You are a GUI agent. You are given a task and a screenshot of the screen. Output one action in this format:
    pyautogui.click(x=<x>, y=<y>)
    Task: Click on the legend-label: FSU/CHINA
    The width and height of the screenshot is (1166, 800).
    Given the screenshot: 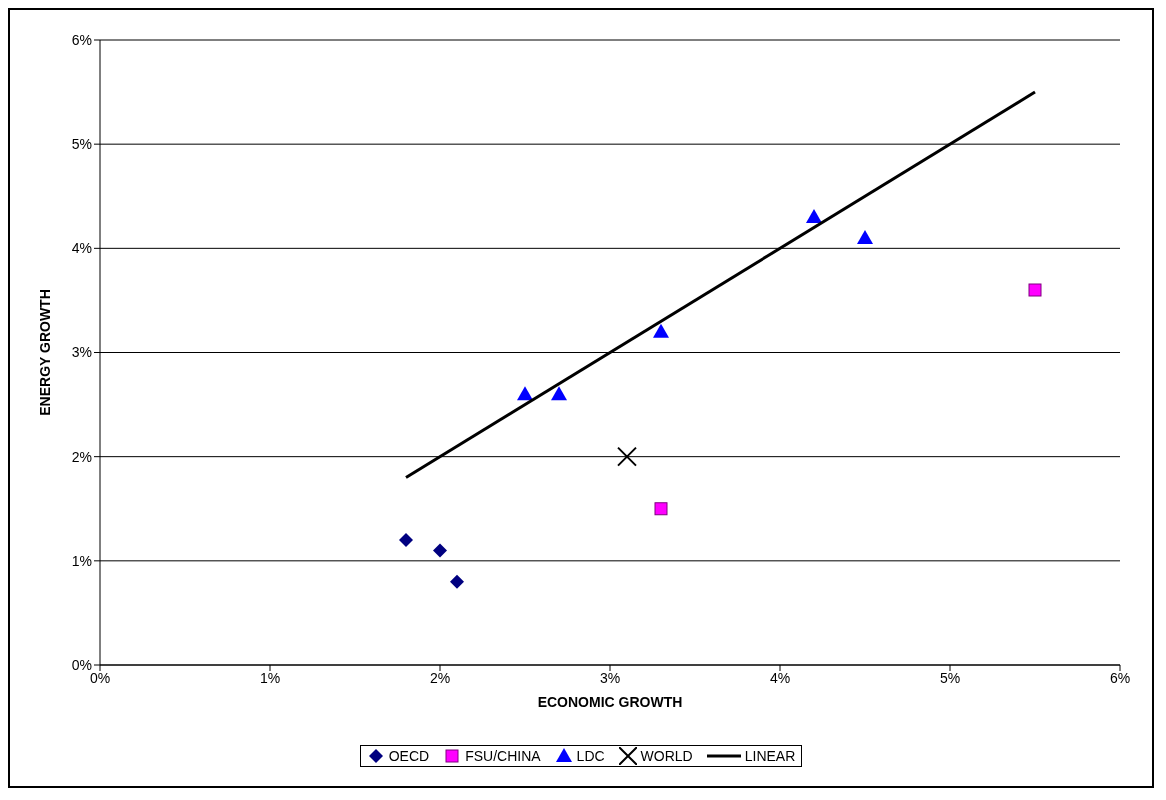 What is the action you would take?
    pyautogui.click(x=502, y=756)
    